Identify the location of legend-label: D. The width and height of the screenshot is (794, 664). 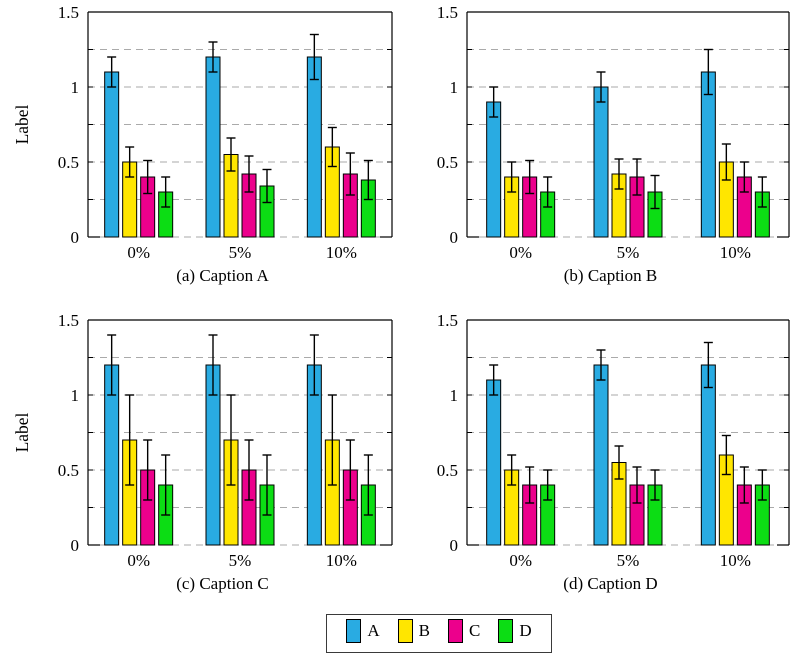
(525, 630).